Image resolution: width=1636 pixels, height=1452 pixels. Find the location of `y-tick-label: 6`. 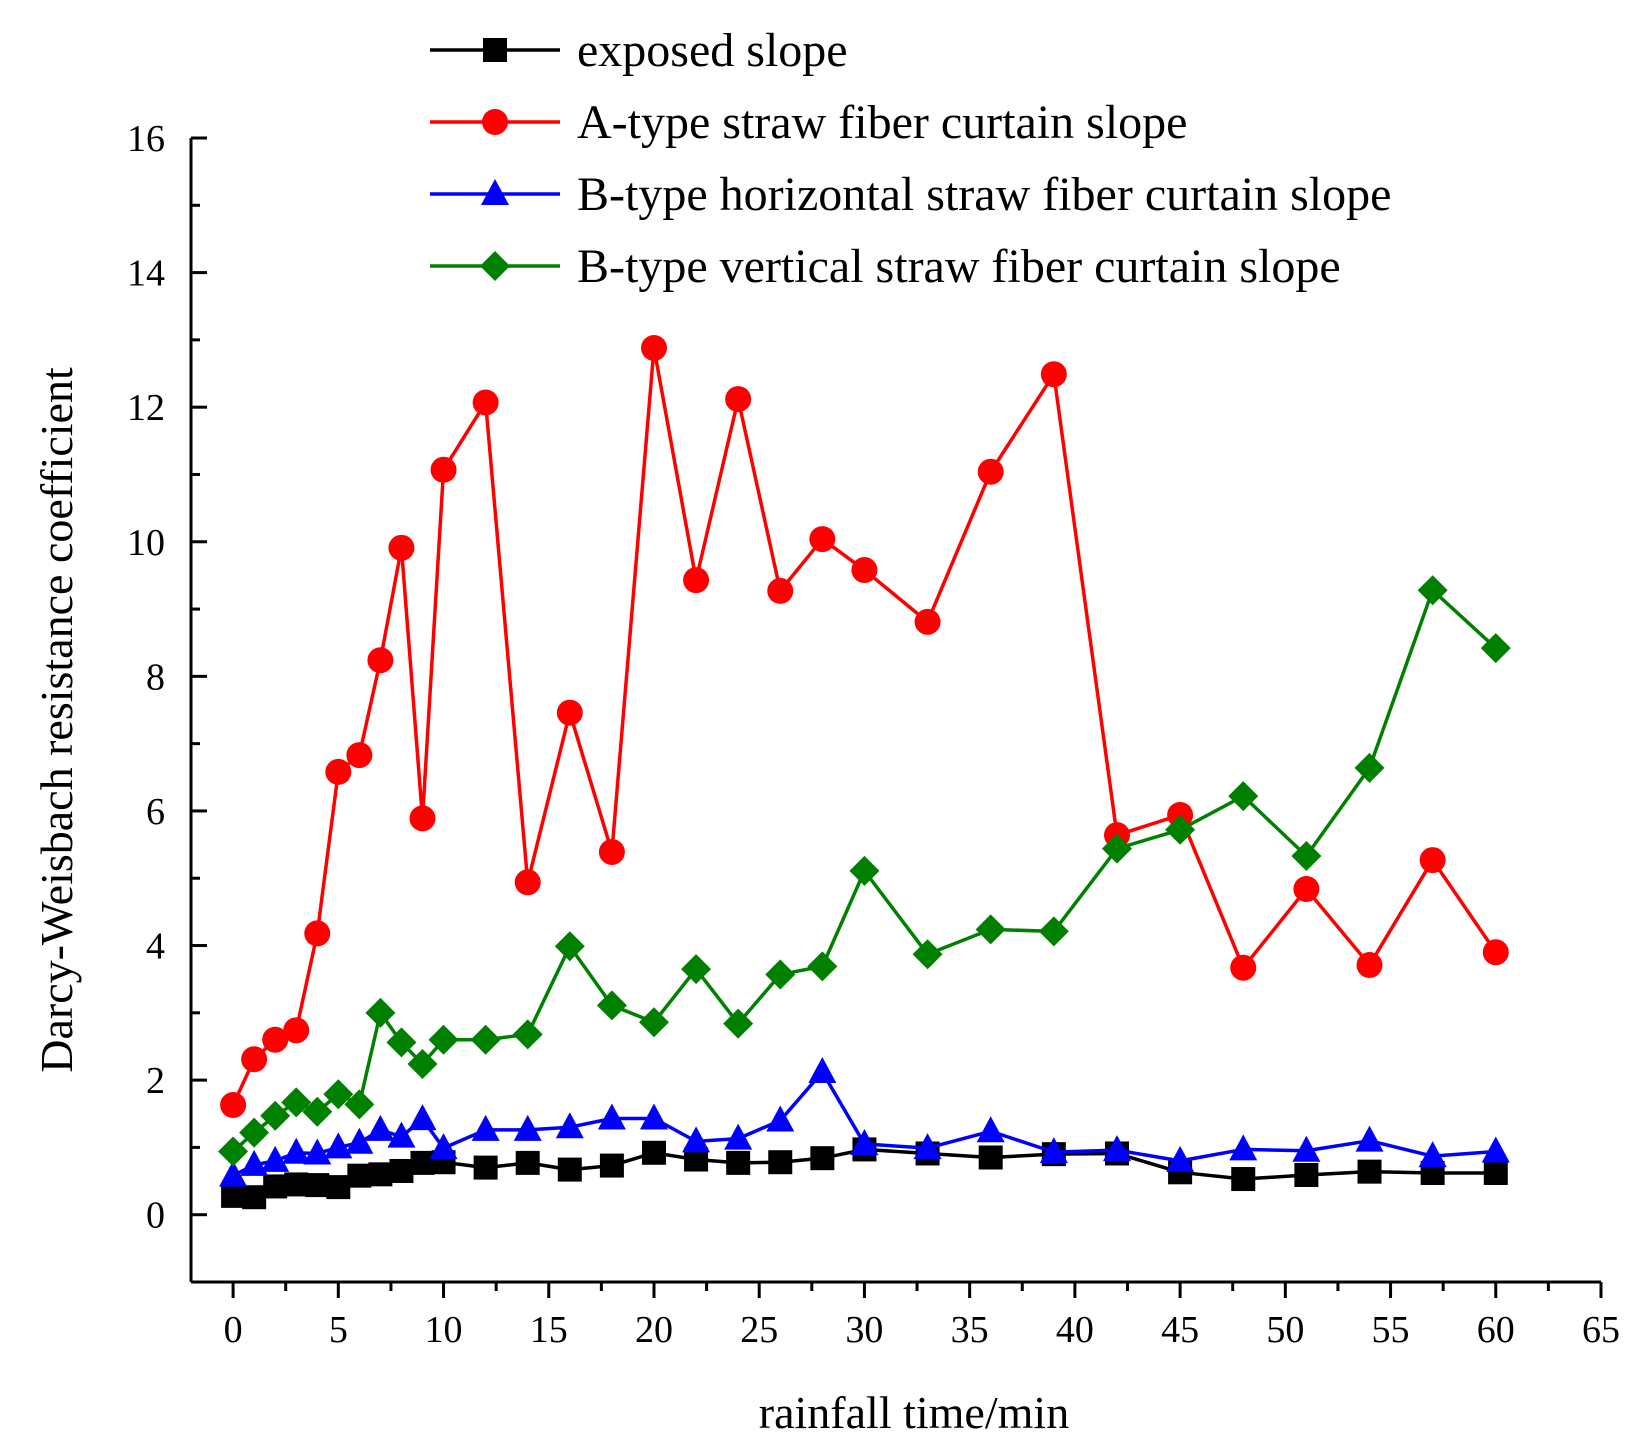

y-tick-label: 6 is located at coordinates (155, 812).